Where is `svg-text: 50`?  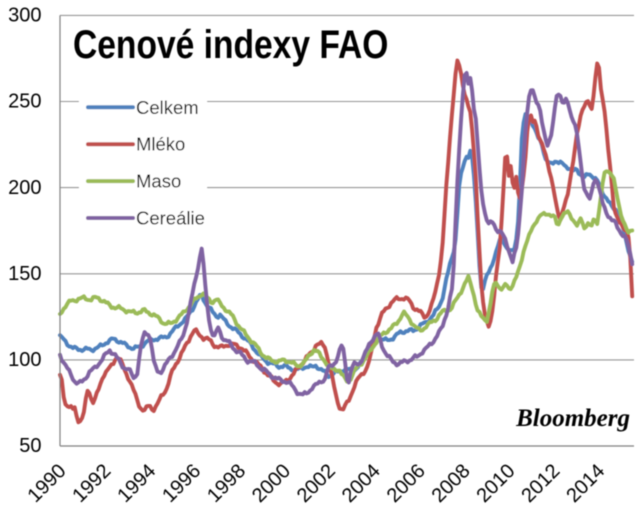
svg-text: 50 is located at coordinates (30, 446).